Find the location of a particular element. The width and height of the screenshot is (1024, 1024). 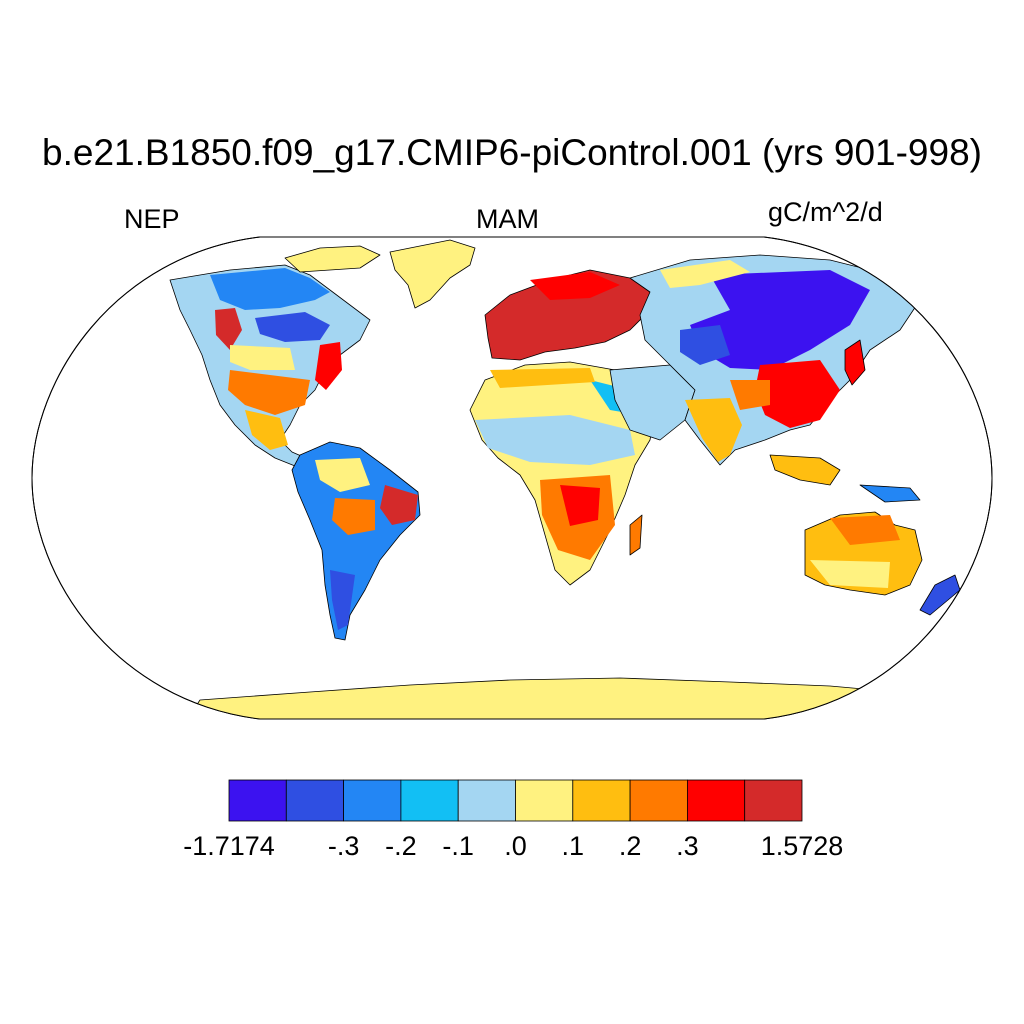

region-sa-northeast-red is located at coordinates (399, 505).